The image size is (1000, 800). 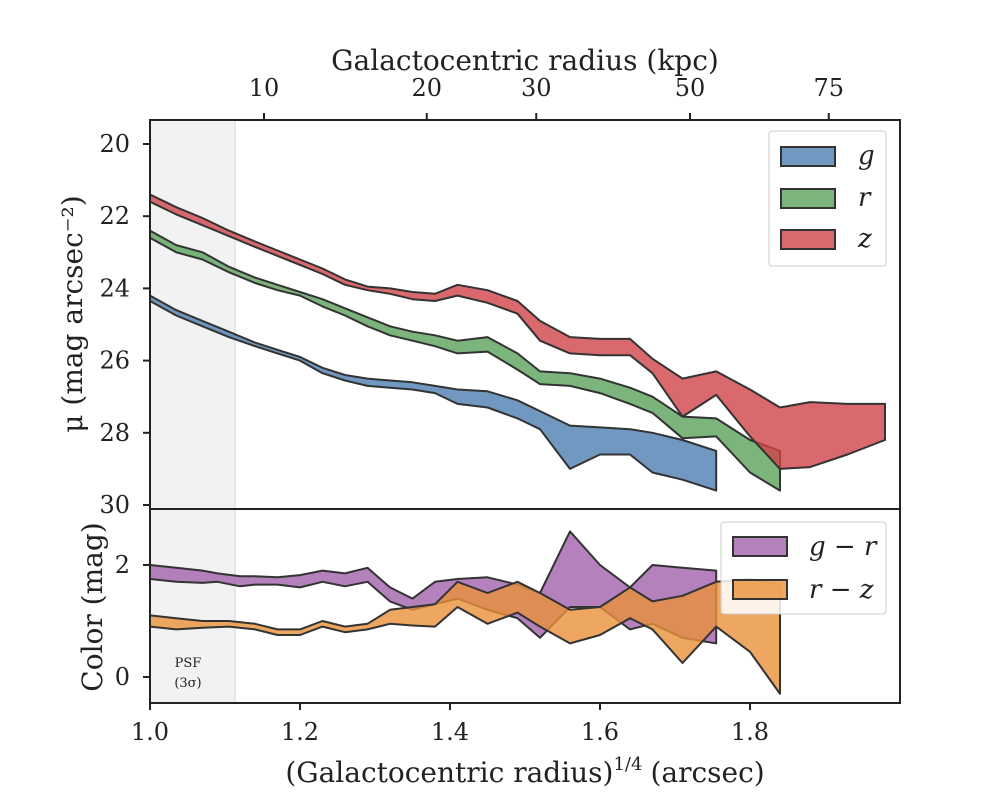 What do you see at coordinates (627, 764) in the screenshot?
I see `xlabel-superscript: 1/4` at bounding box center [627, 764].